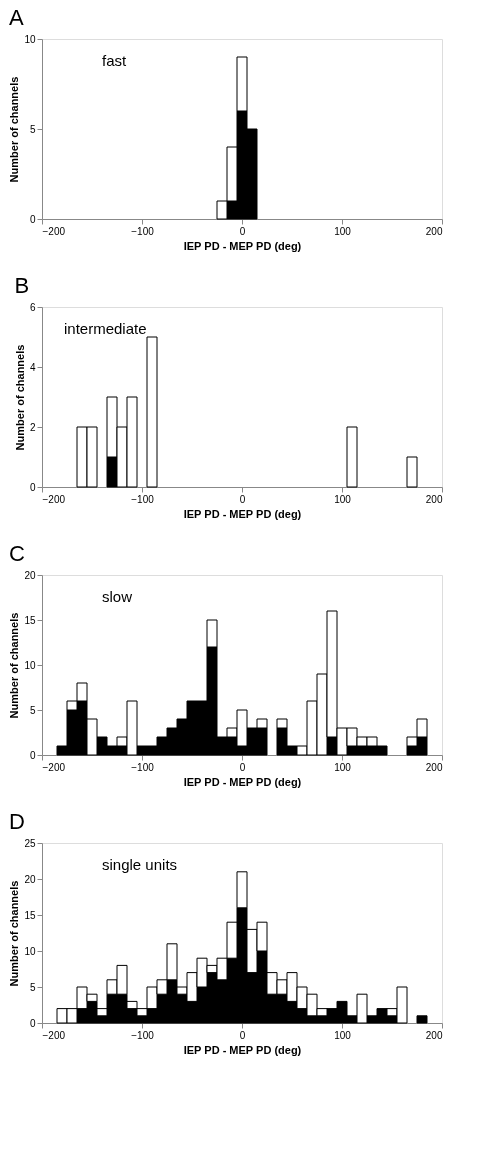 The width and height of the screenshot is (495, 1173). What do you see at coordinates (32, 367) in the screenshot?
I see `y-tick-label: 4` at bounding box center [32, 367].